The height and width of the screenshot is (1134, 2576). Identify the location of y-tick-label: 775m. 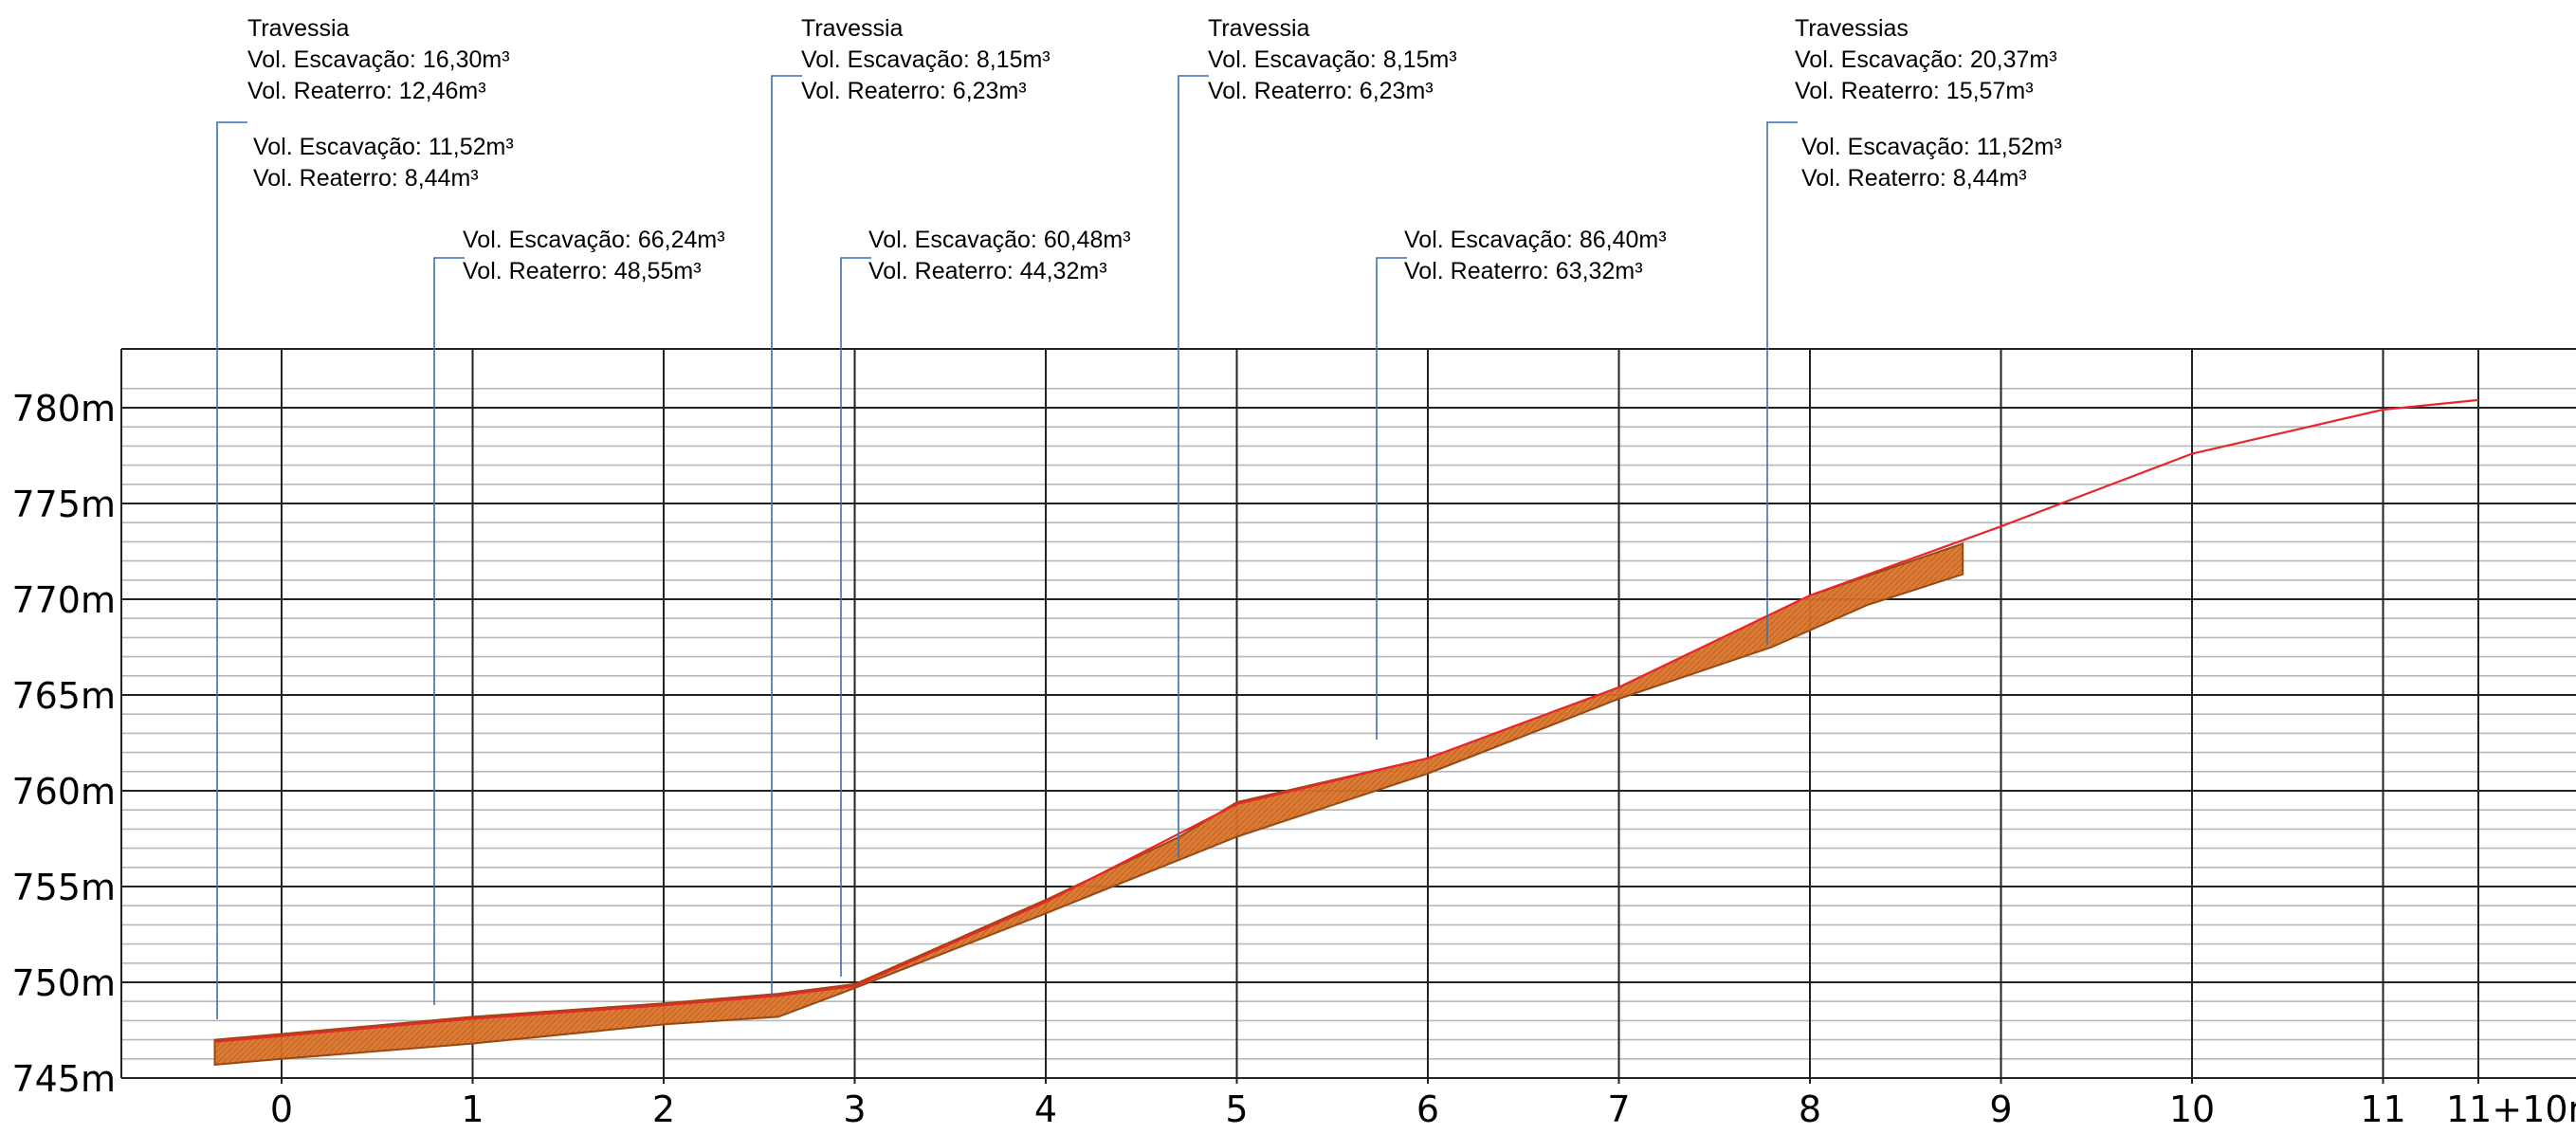
(63, 505).